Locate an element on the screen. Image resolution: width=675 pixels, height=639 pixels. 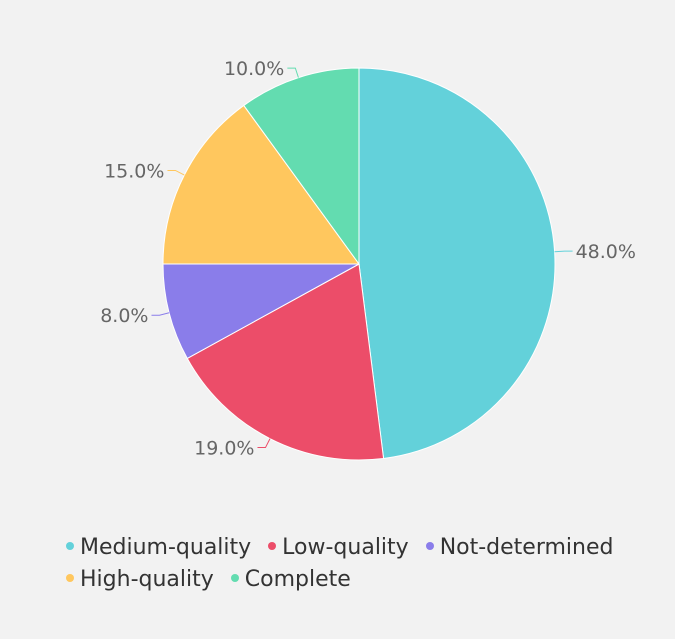
leader-line-low-quality is located at coordinates (264, 443).